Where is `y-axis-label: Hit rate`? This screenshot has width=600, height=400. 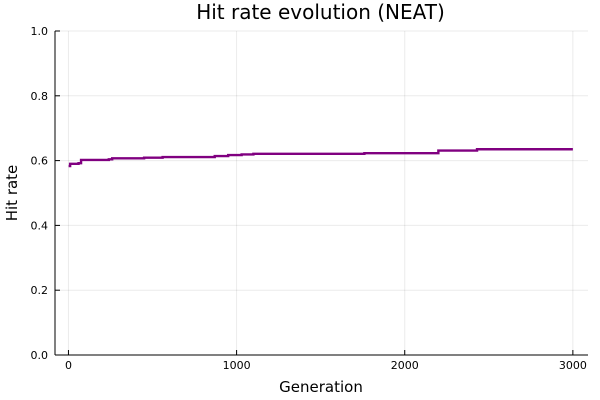 y-axis-label: Hit rate is located at coordinates (12, 193).